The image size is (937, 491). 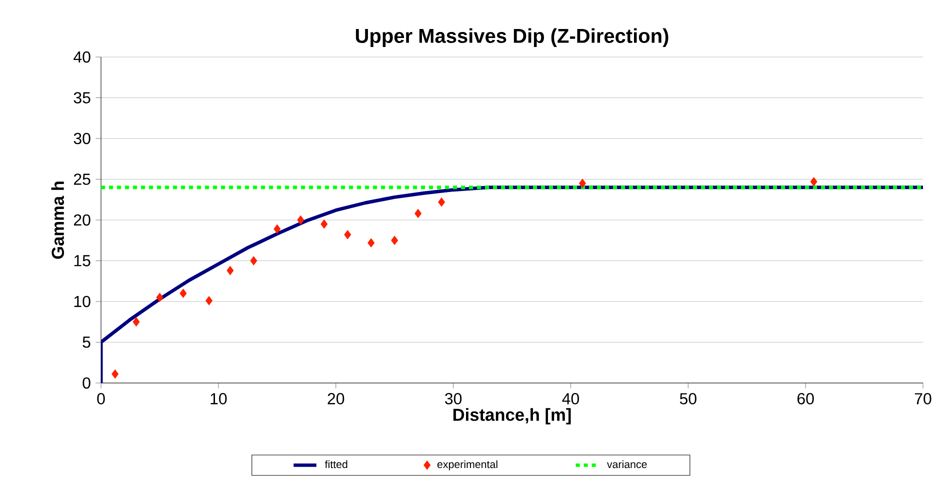 I want to click on chart-title: Upper Massives Dip (Z-Direction), so click(x=512, y=37).